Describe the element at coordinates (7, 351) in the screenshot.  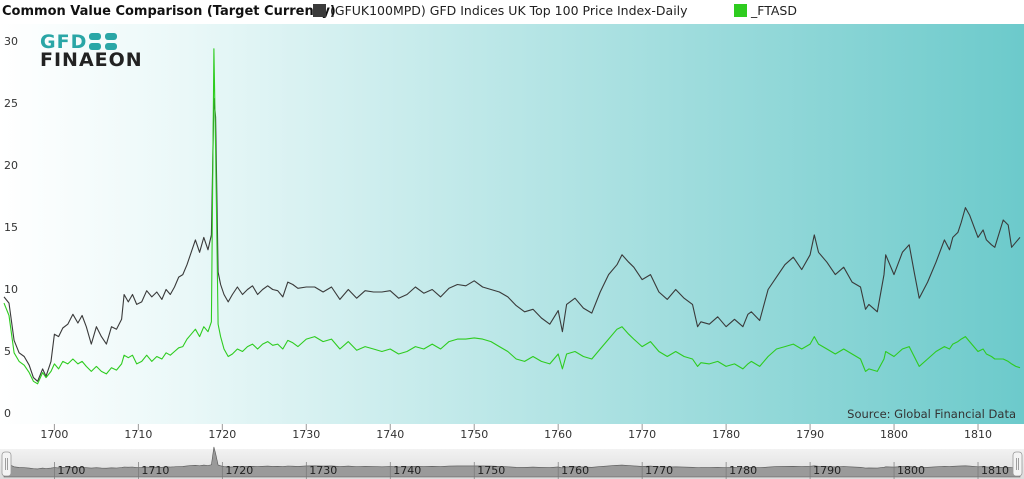
I see `y-tick-label: 5` at that location.